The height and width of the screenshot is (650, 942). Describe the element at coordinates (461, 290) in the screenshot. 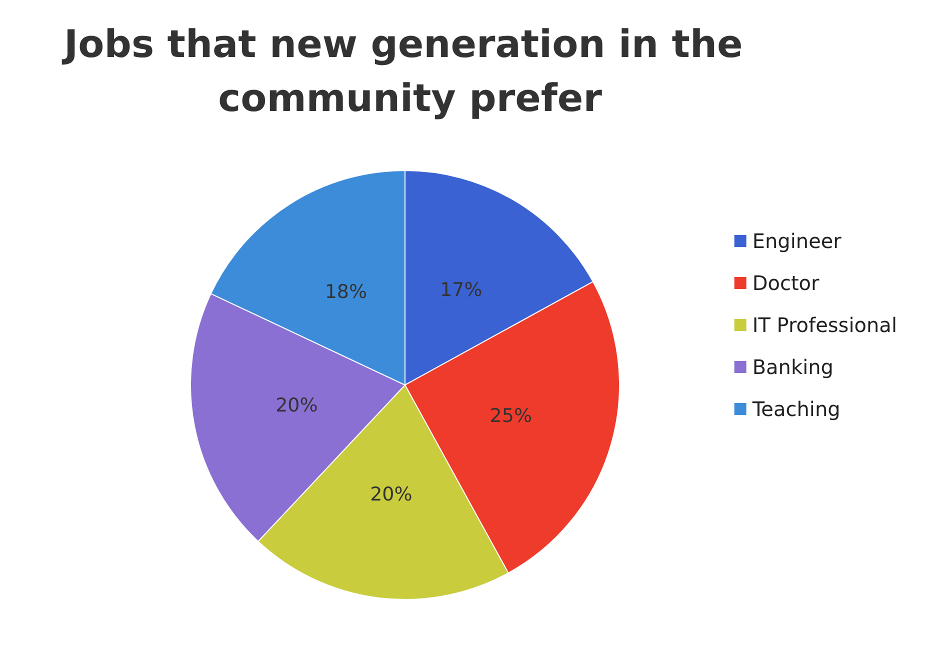

I see `data-label: 17%` at that location.